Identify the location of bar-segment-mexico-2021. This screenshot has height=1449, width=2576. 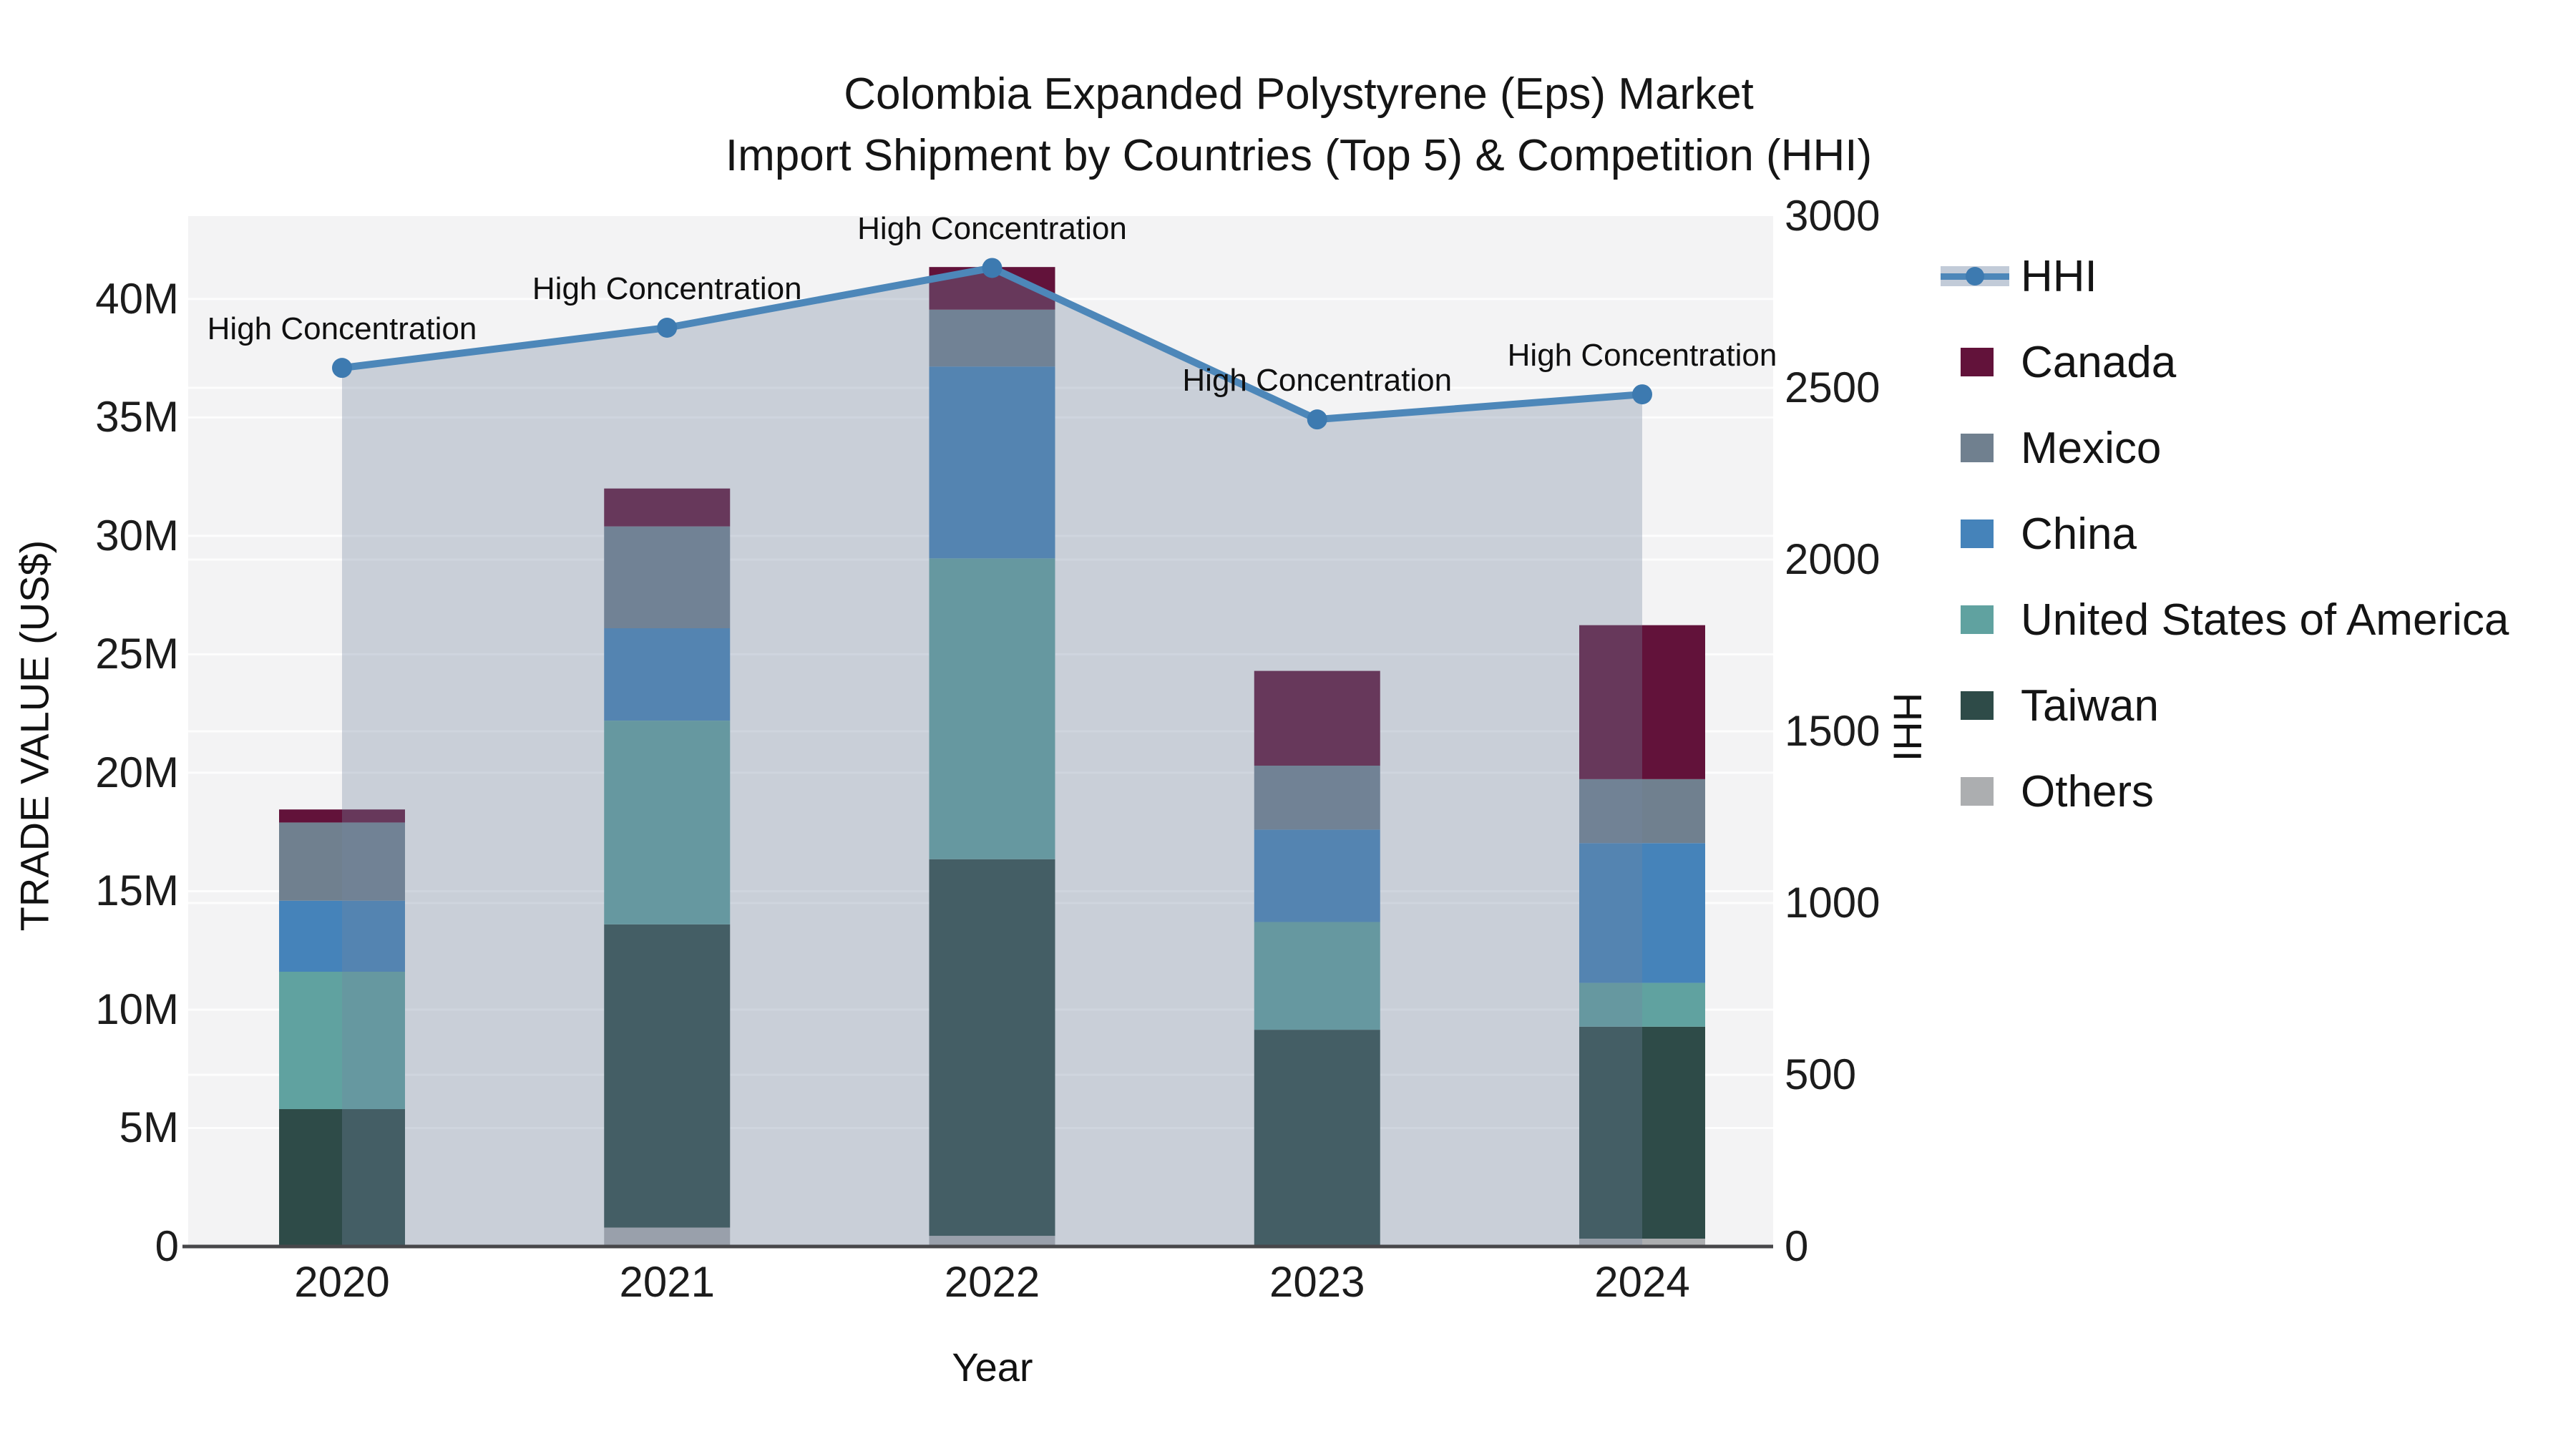
(667, 577).